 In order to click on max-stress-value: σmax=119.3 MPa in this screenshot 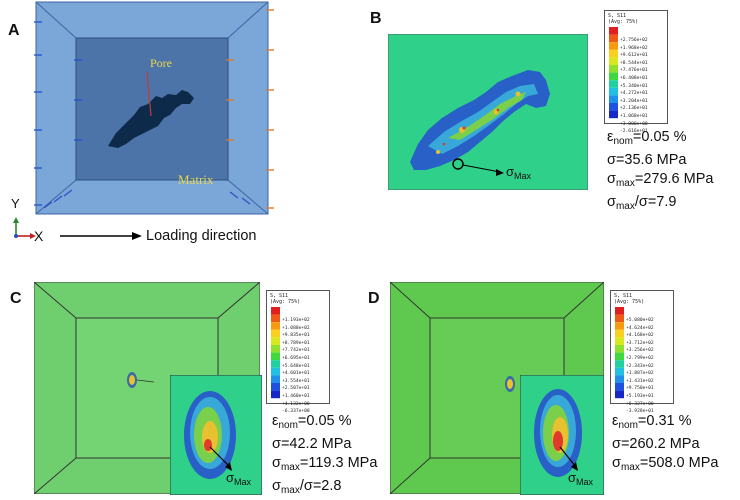, I will do `click(325, 464)`.